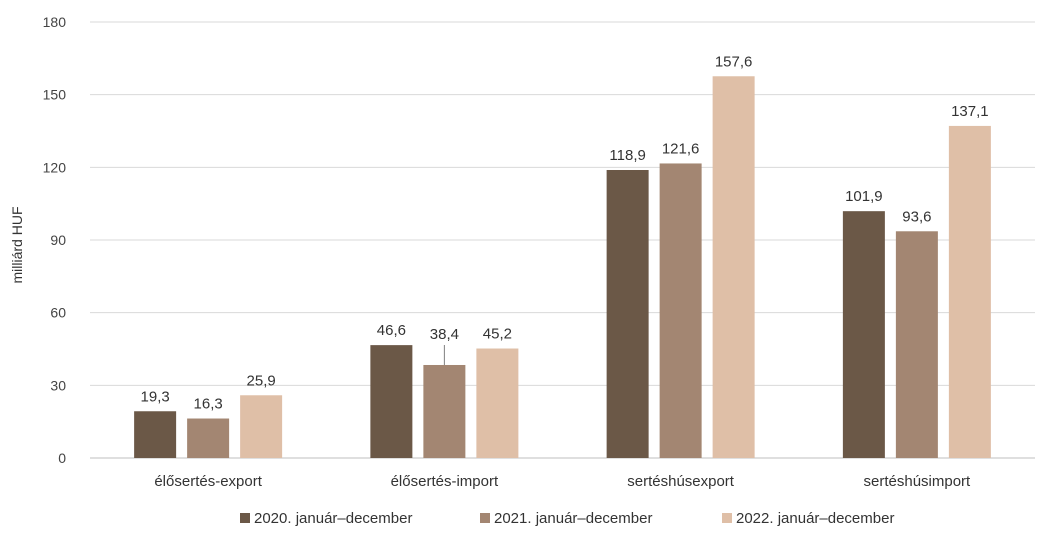 The width and height of the screenshot is (1051, 534). I want to click on y-tick-label: 0, so click(62, 458).